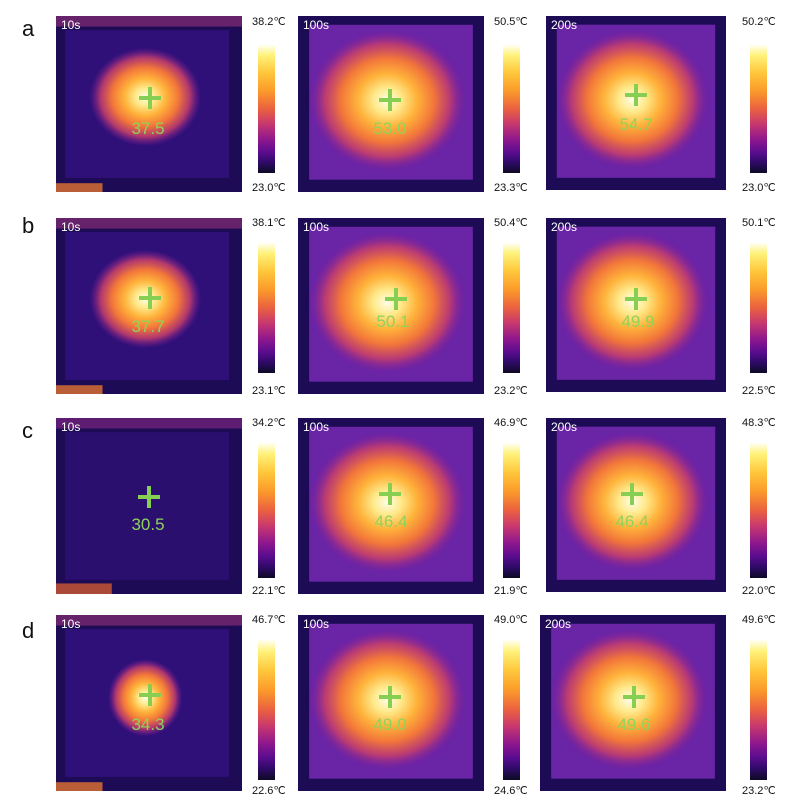 The image size is (796, 808). Describe the element at coordinates (759, 391) in the screenshot. I see `colorbar-min-label: 22.5℃` at that location.